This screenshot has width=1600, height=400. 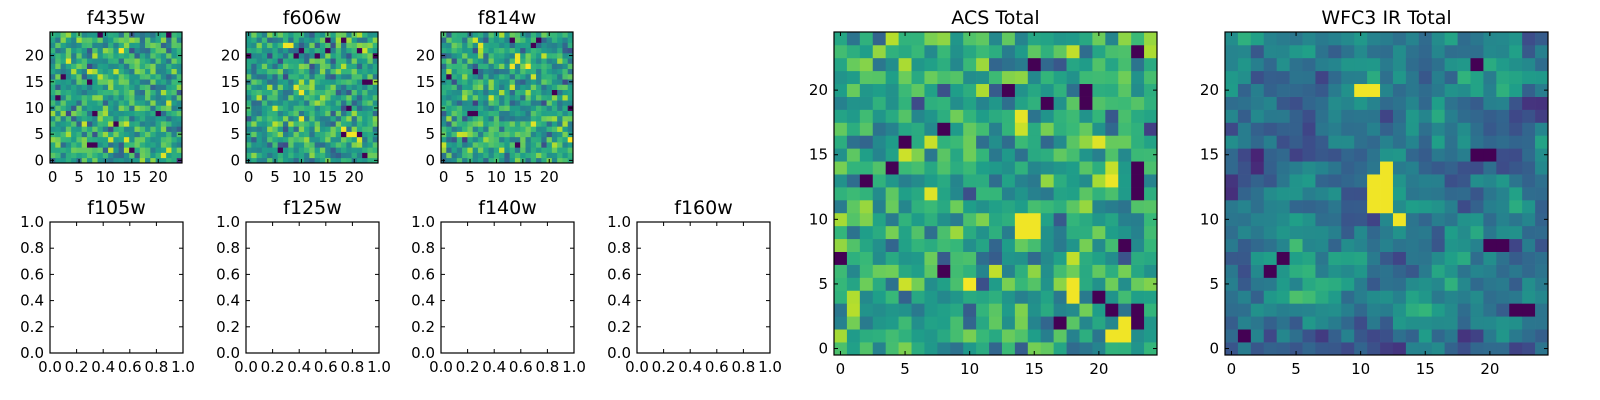 What do you see at coordinates (841, 369) in the screenshot?
I see `x-tick-label: 0` at bounding box center [841, 369].